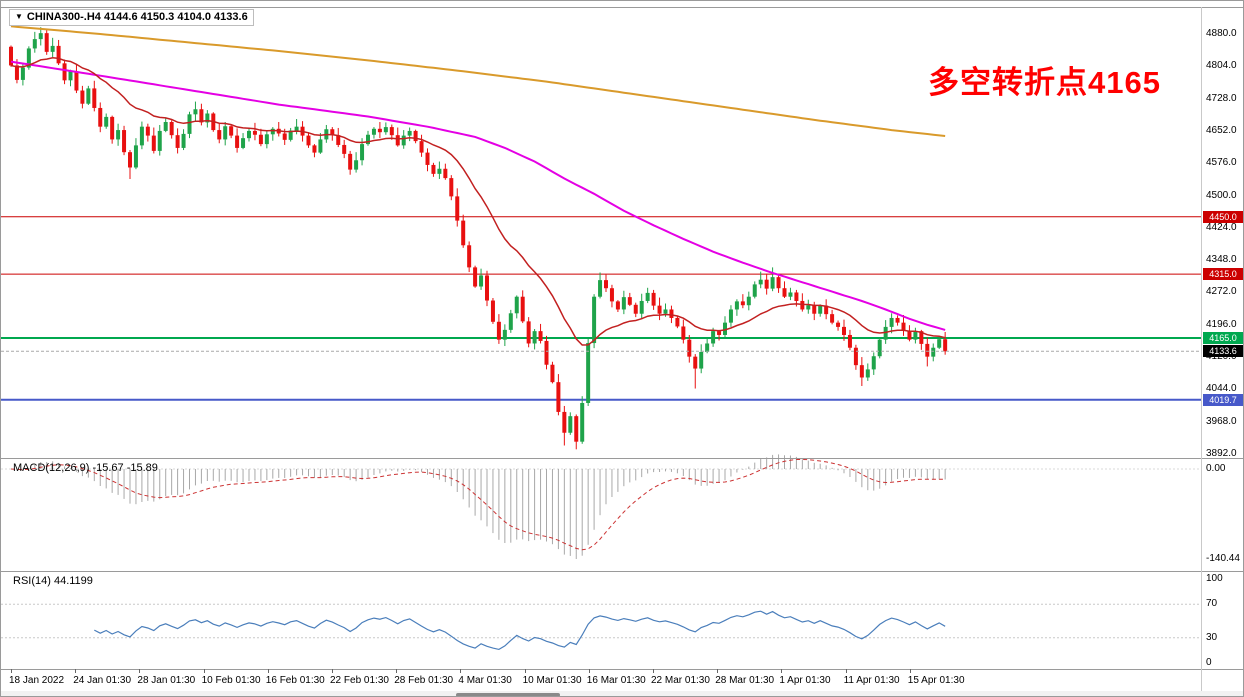  What do you see at coordinates (1223, 399) in the screenshot?
I see `price-line-badge: 4019.7` at bounding box center [1223, 399].